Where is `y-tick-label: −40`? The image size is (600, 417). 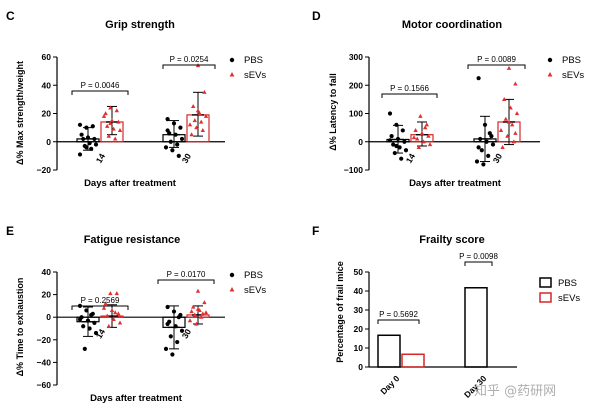 y-tick-label: −40 is located at coordinates (44, 362).